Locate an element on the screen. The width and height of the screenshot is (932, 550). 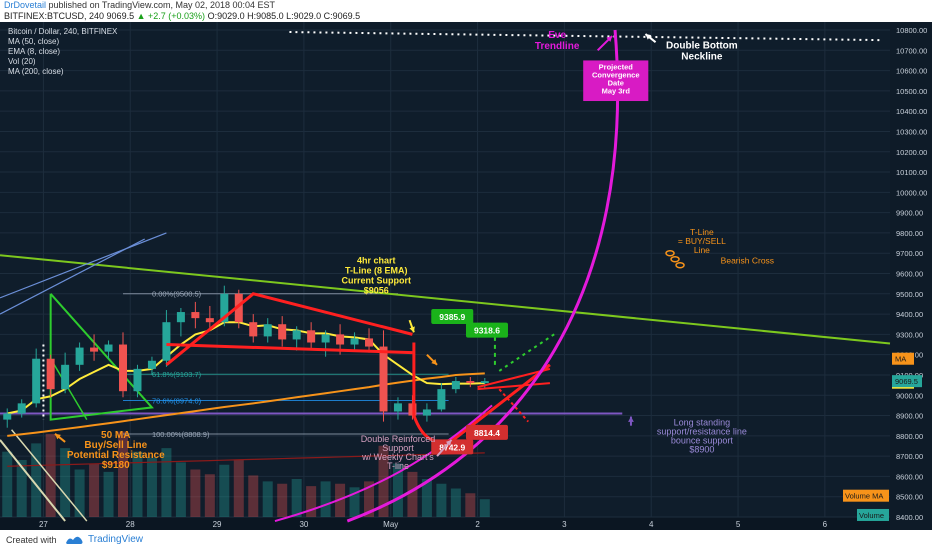
symbol-text: BITFINEX:BTCUSD, 240 is located at coordinates (54, 16).